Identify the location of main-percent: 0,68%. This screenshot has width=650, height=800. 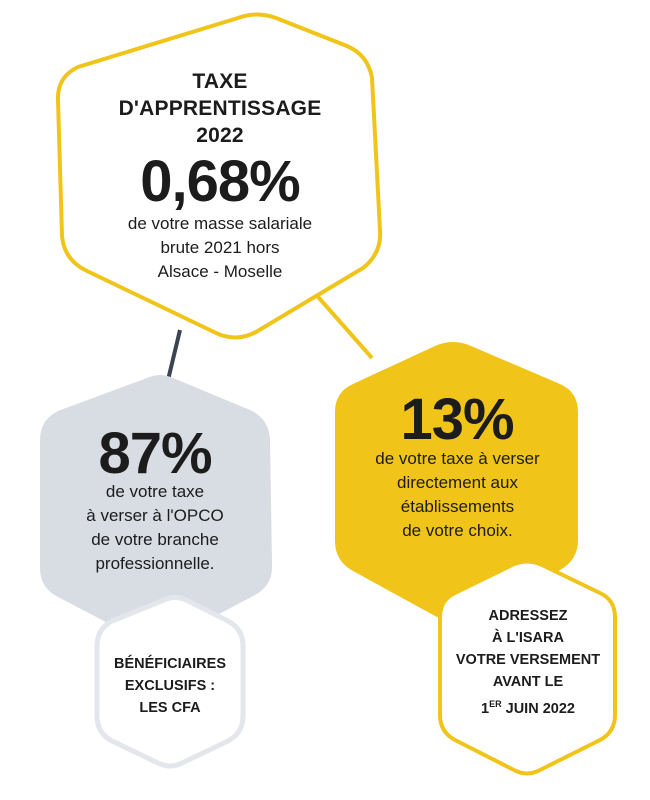
(220, 181).